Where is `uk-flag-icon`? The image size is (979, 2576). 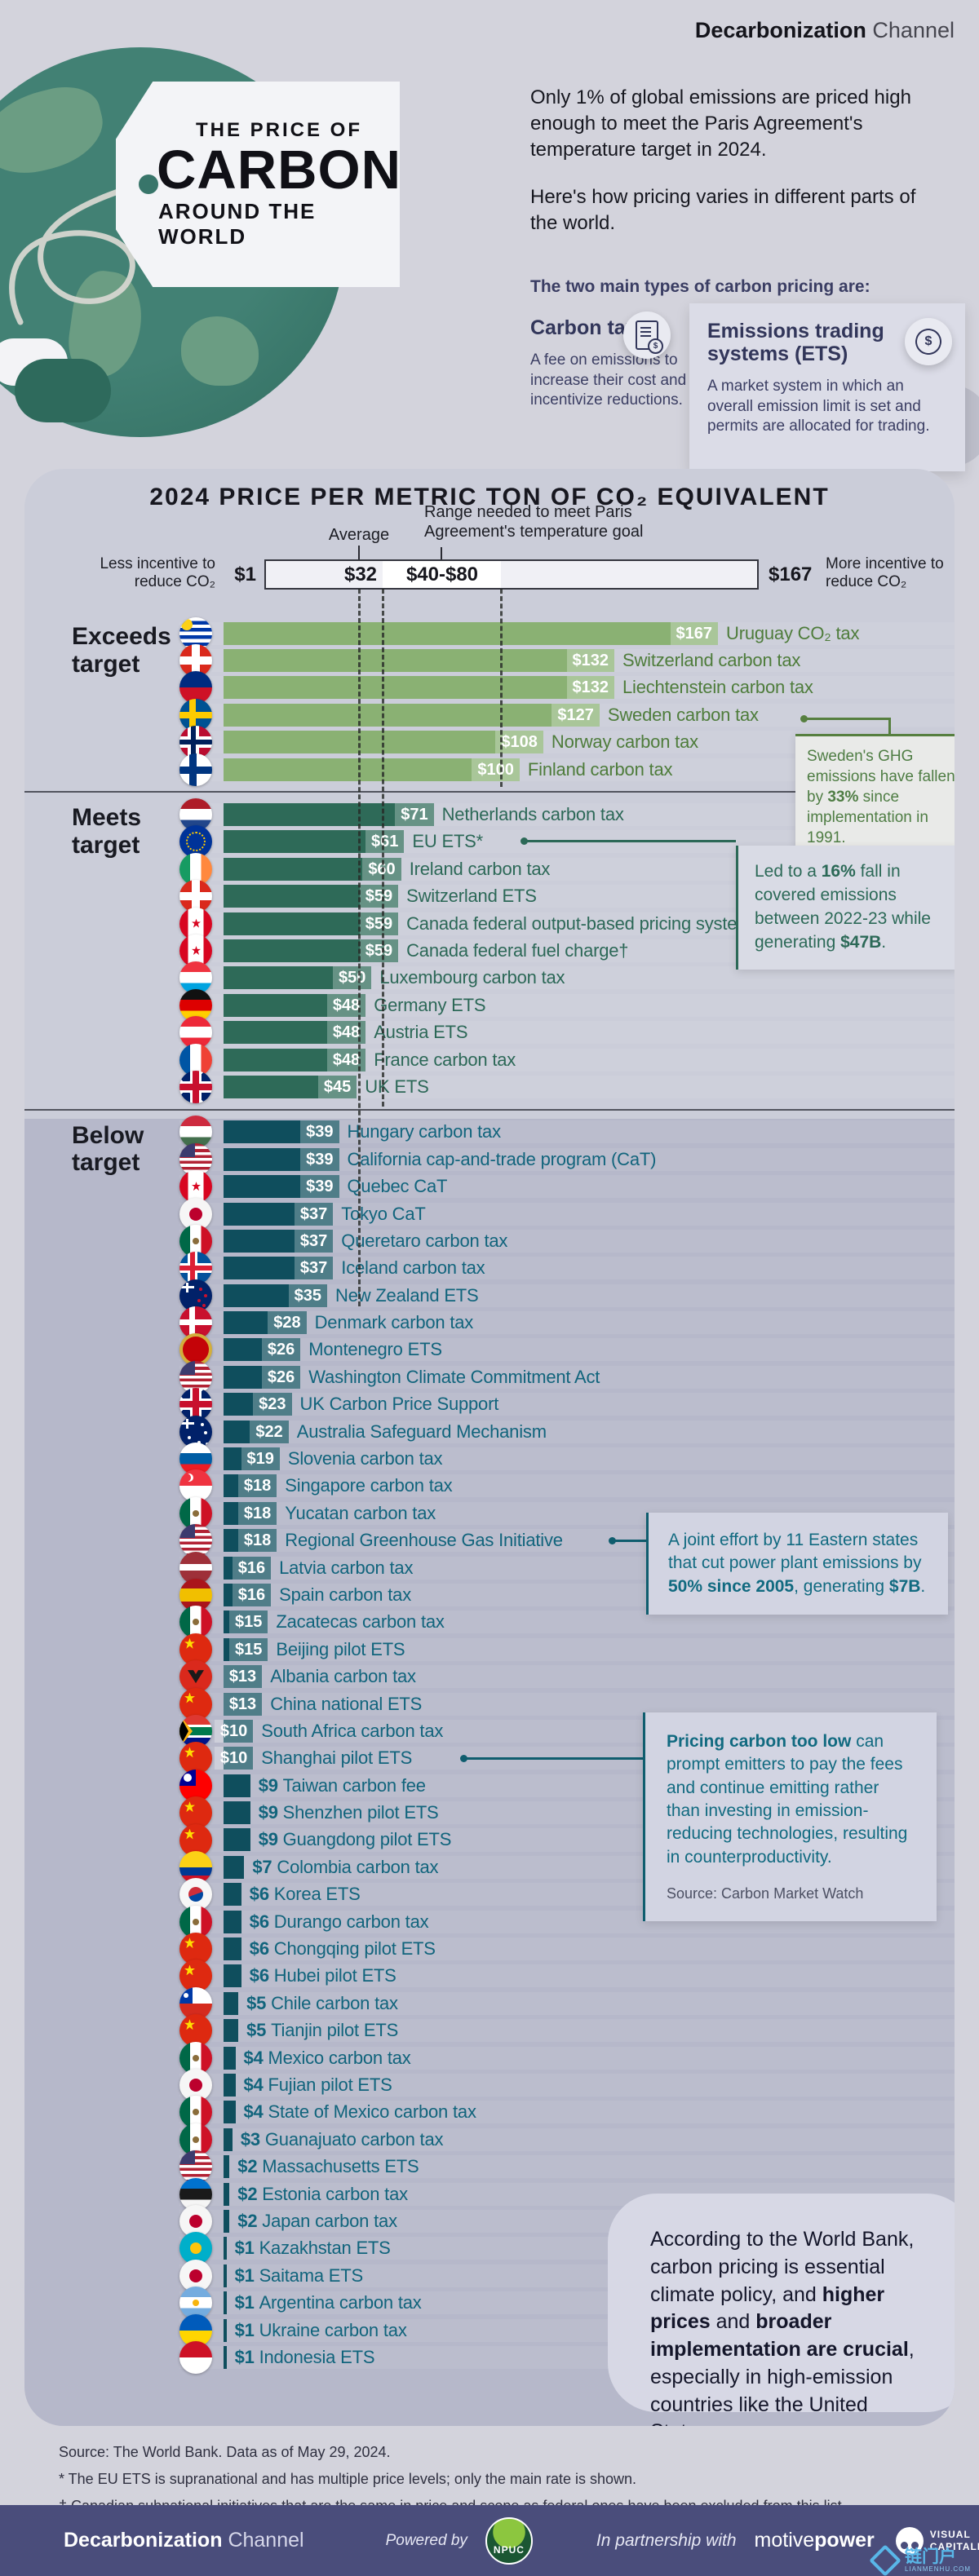 uk-flag-icon is located at coordinates (195, 1086).